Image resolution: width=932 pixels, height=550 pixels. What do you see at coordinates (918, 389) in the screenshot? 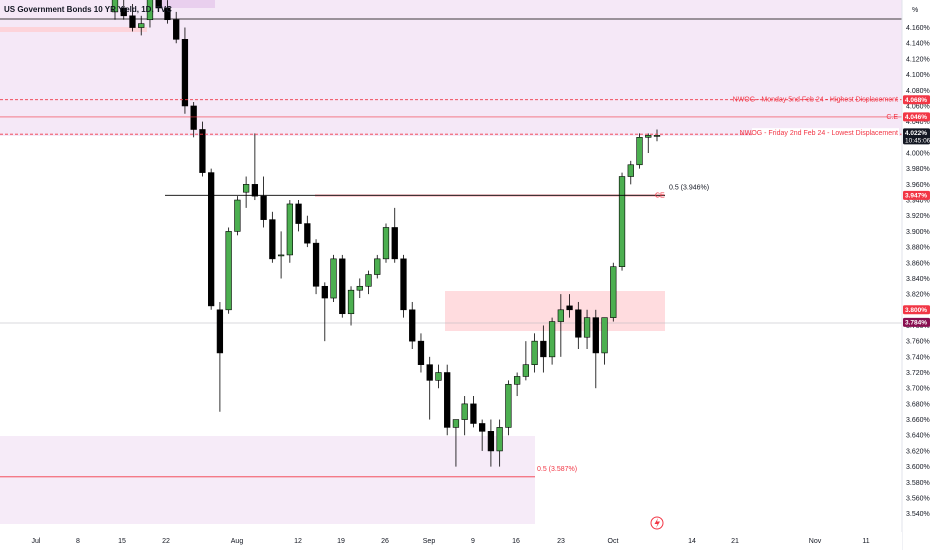
I see `y-tick-label: 3.700%` at bounding box center [918, 389].